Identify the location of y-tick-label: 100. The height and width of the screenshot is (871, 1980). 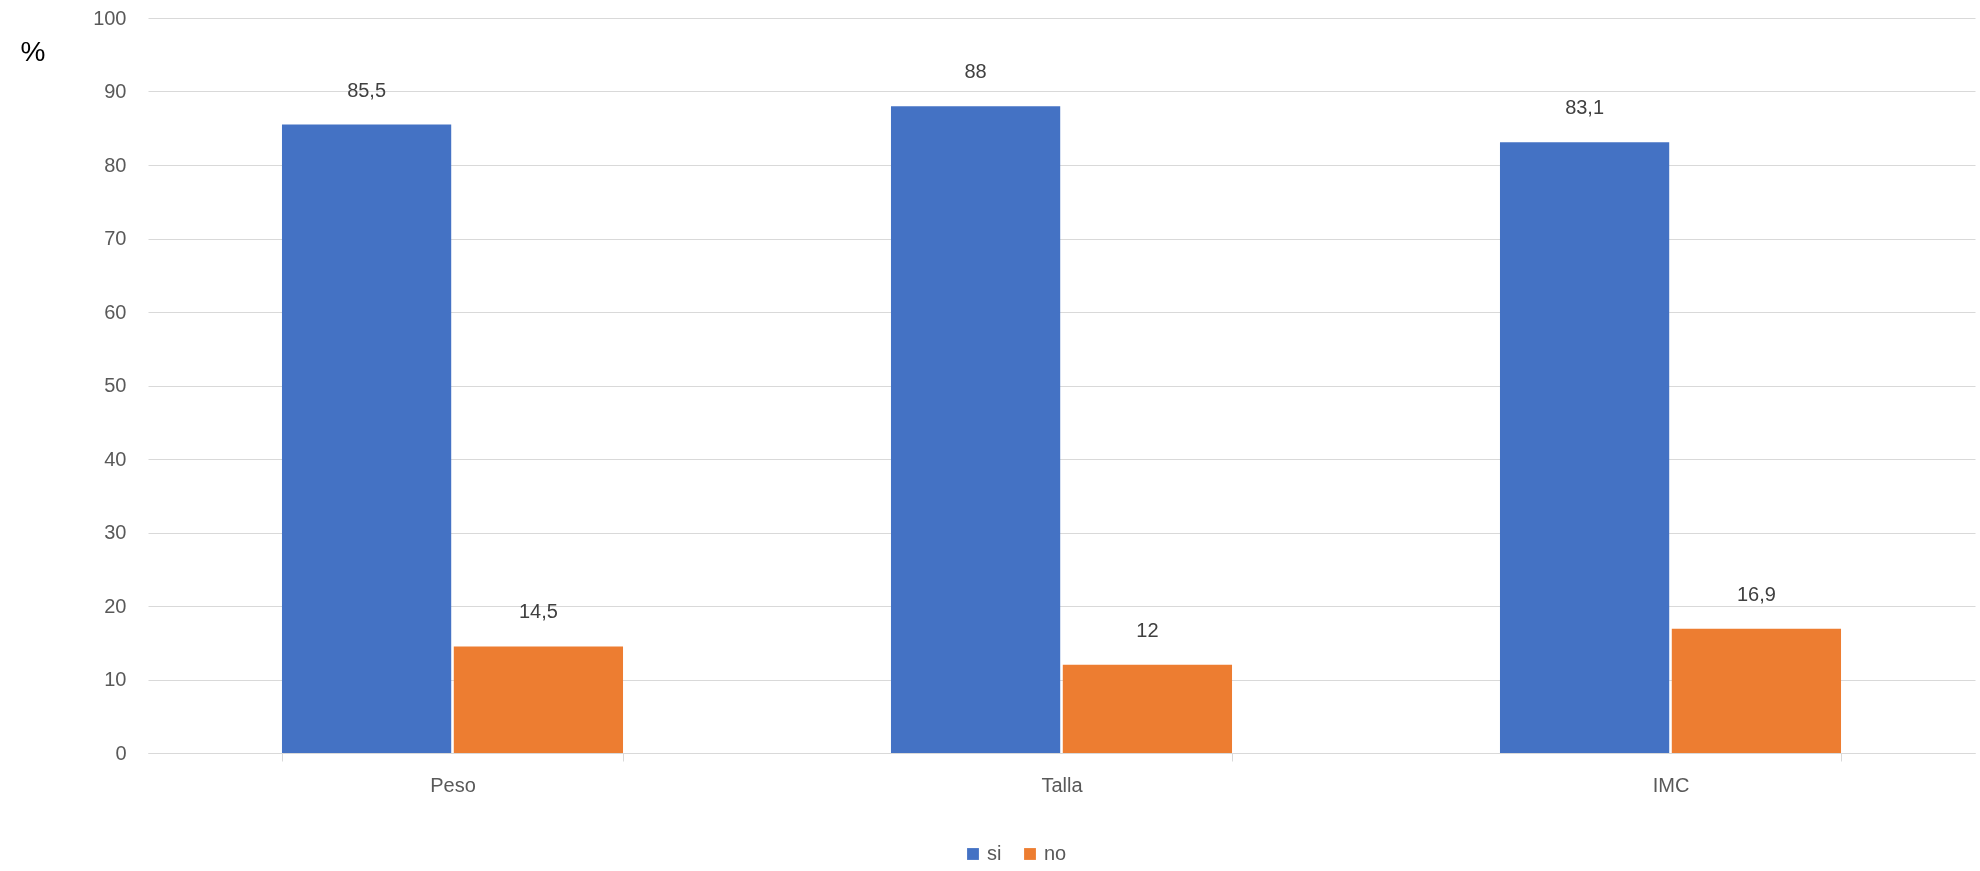
(110, 17).